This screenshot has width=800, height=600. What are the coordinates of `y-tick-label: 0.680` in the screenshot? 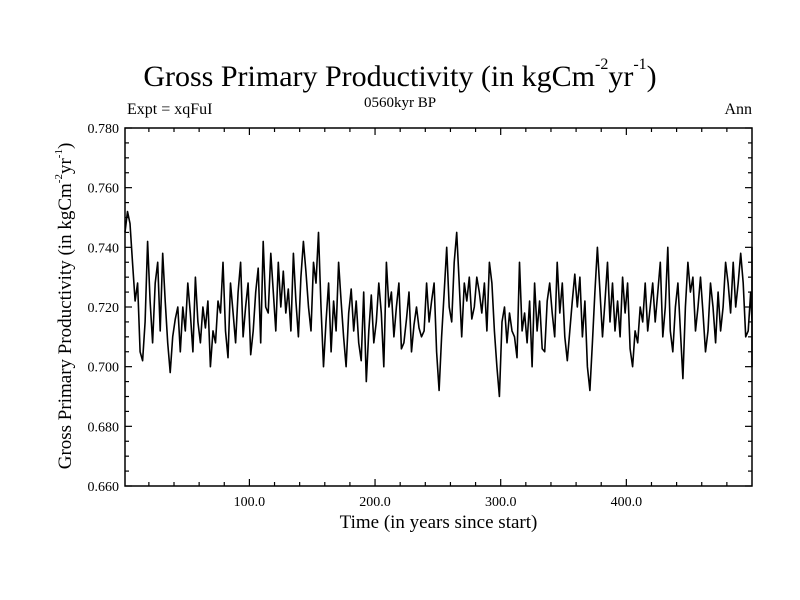 It's located at (104, 427).